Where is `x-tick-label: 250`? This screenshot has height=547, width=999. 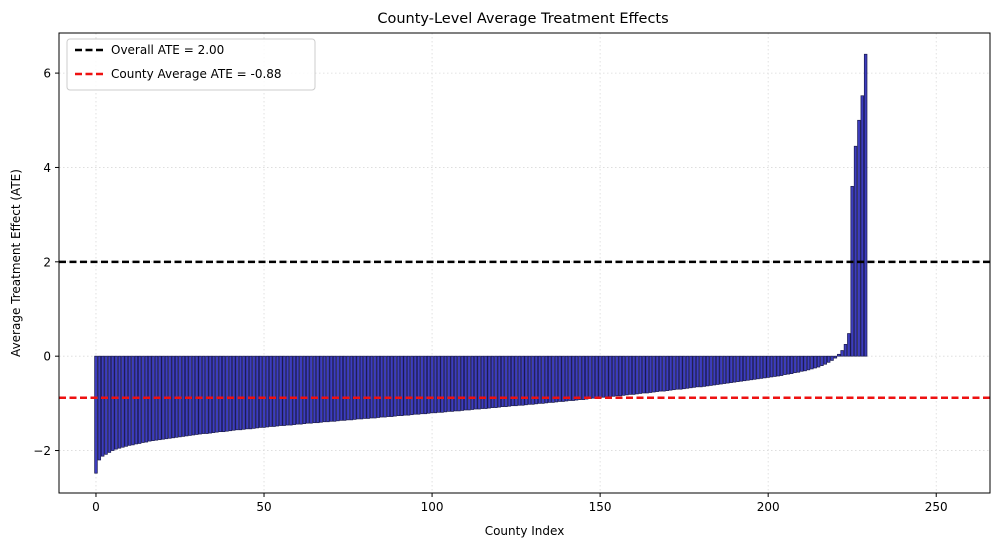
x-tick-label: 250 is located at coordinates (936, 507).